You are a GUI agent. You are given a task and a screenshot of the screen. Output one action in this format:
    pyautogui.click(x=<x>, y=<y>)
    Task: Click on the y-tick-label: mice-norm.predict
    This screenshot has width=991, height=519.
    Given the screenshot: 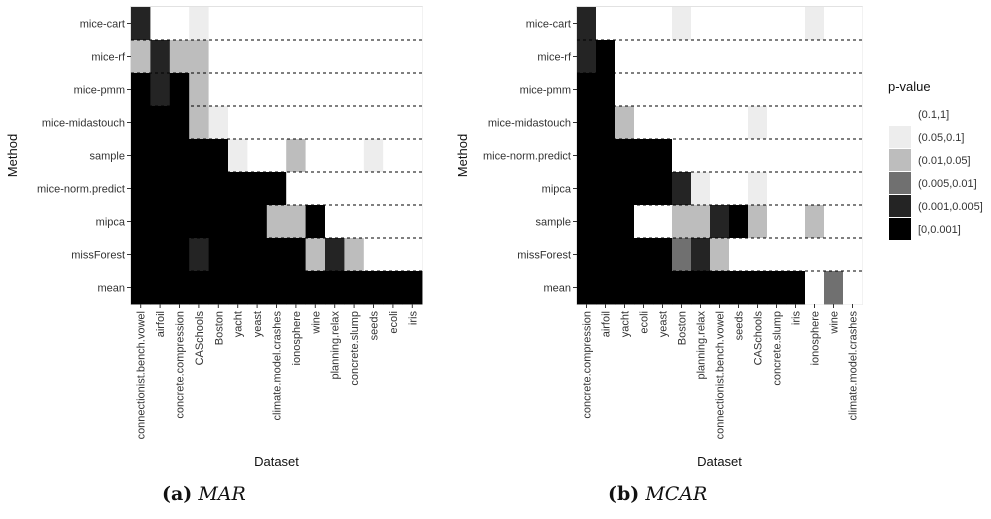 What is the action you would take?
    pyautogui.click(x=527, y=157)
    